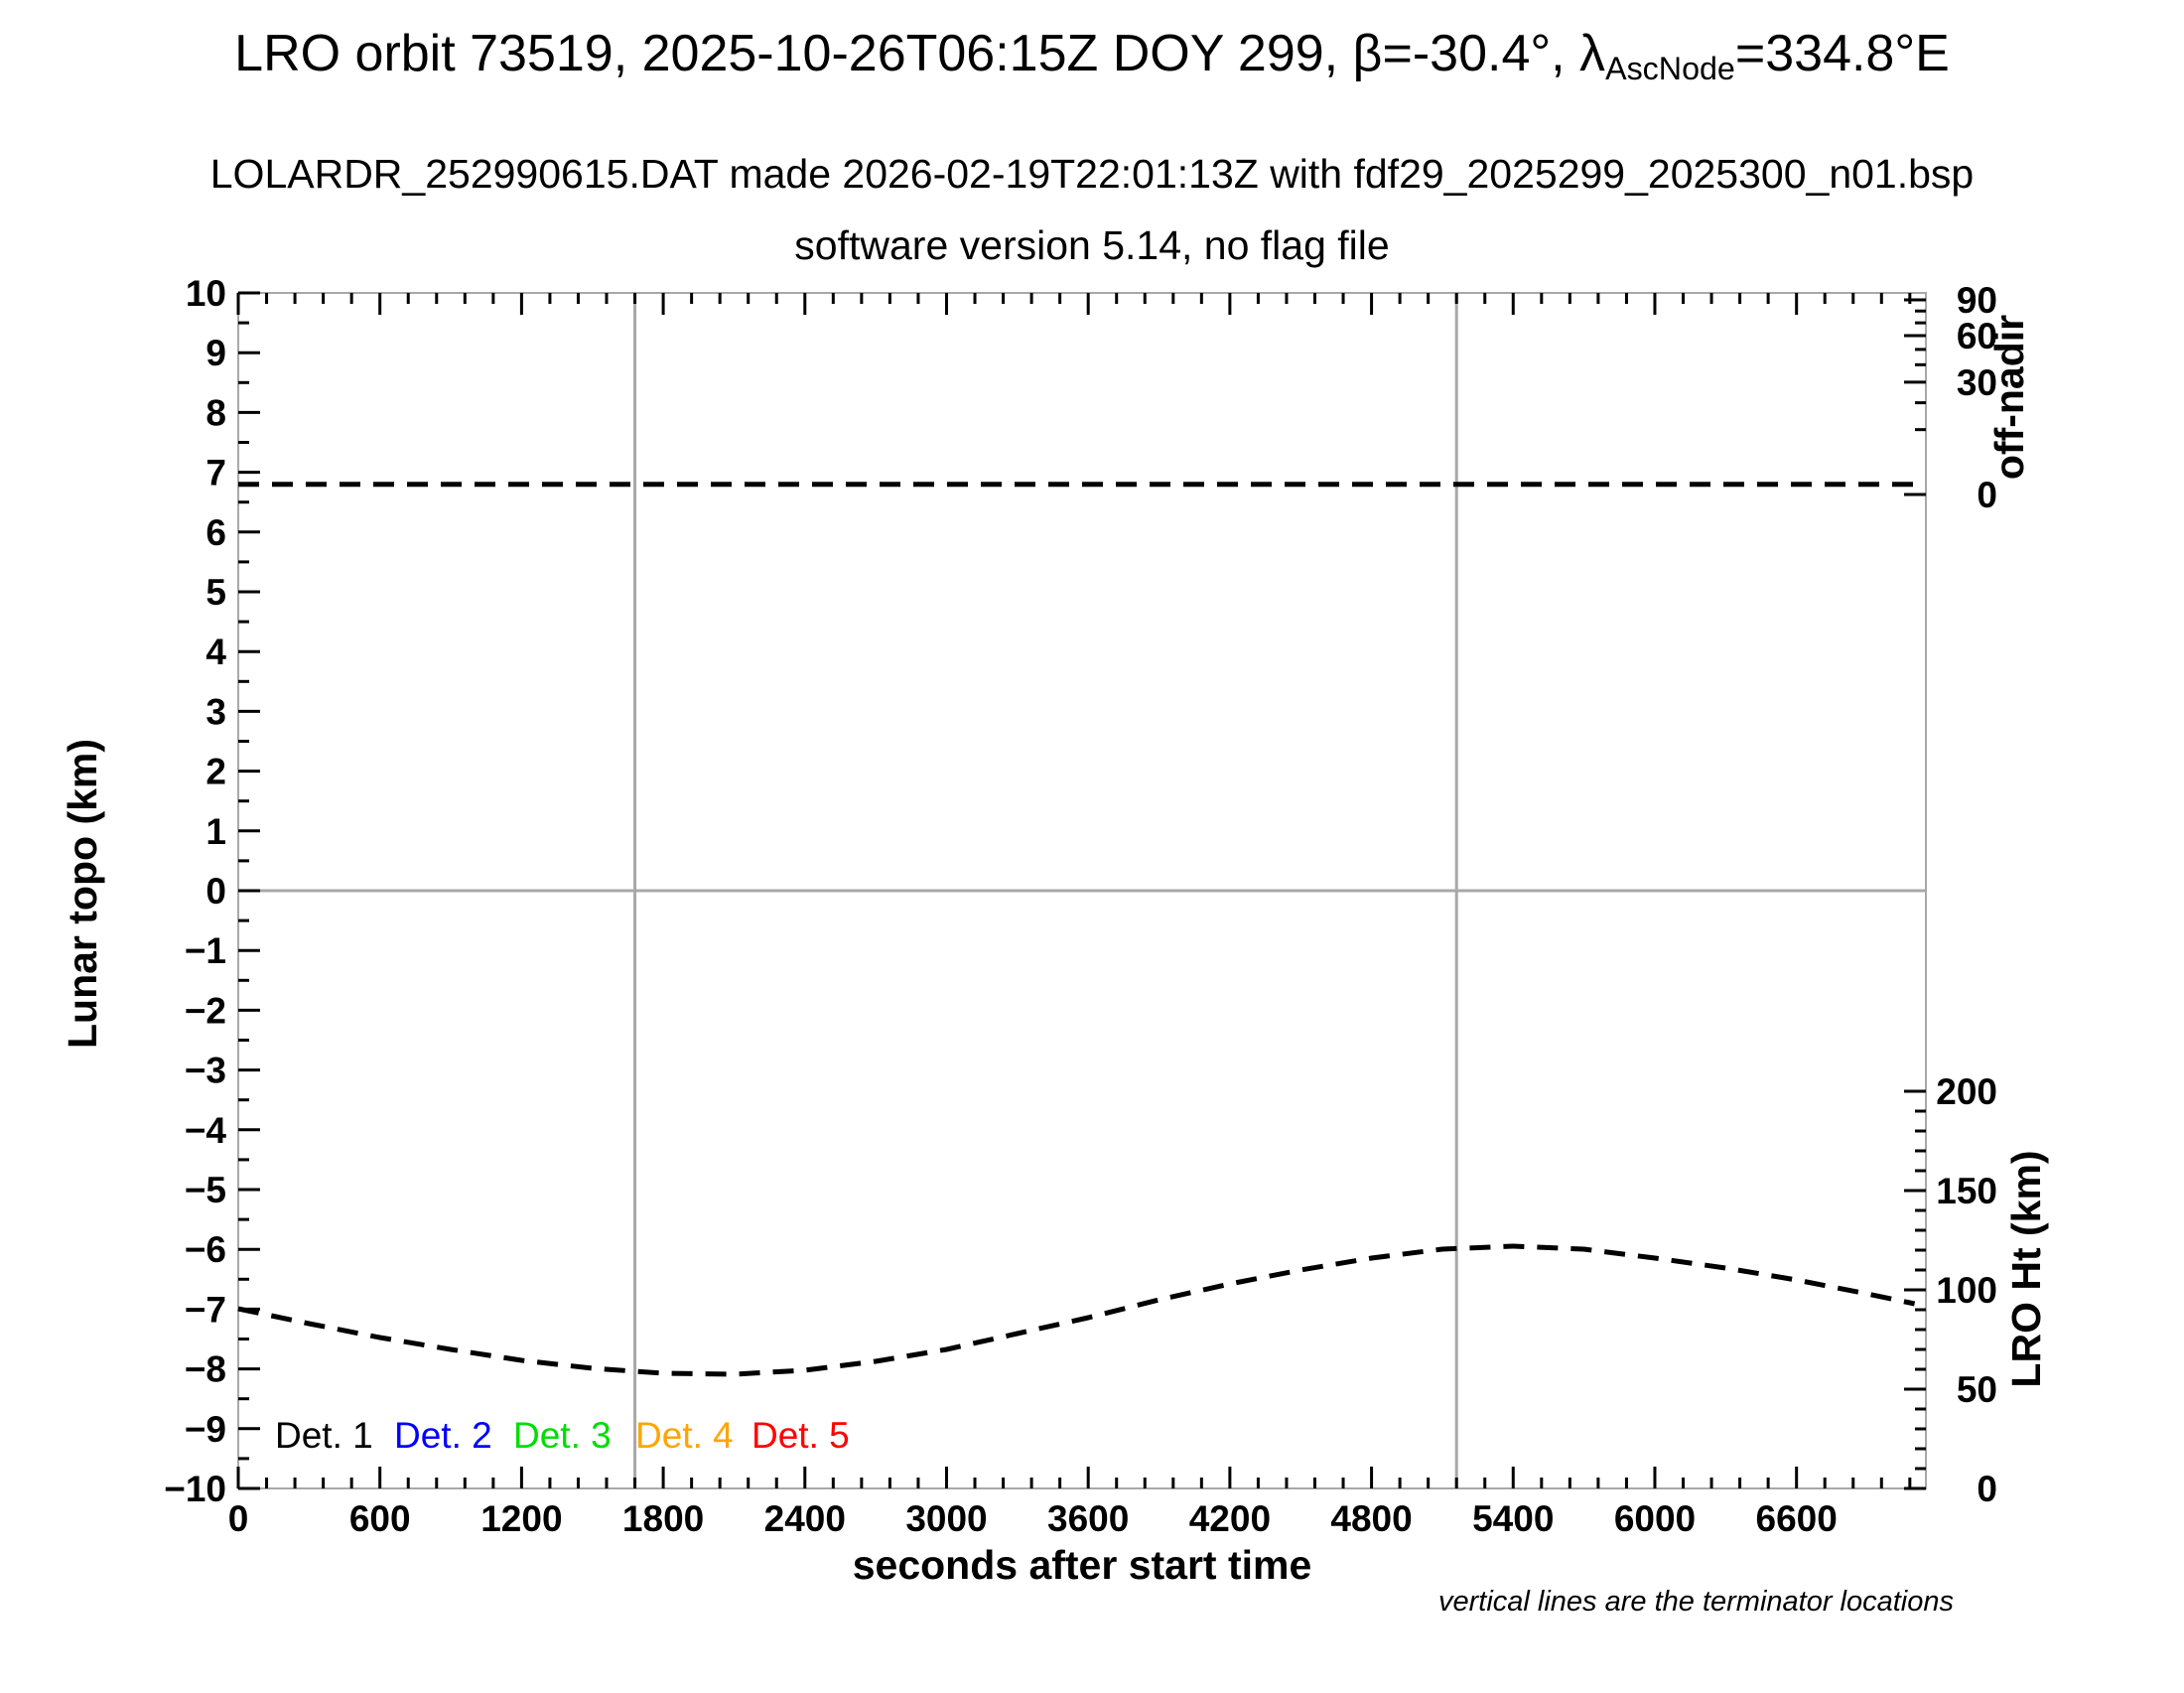 This screenshot has height=1693, width=2184. I want to click on x-tick-label: 600, so click(380, 1518).